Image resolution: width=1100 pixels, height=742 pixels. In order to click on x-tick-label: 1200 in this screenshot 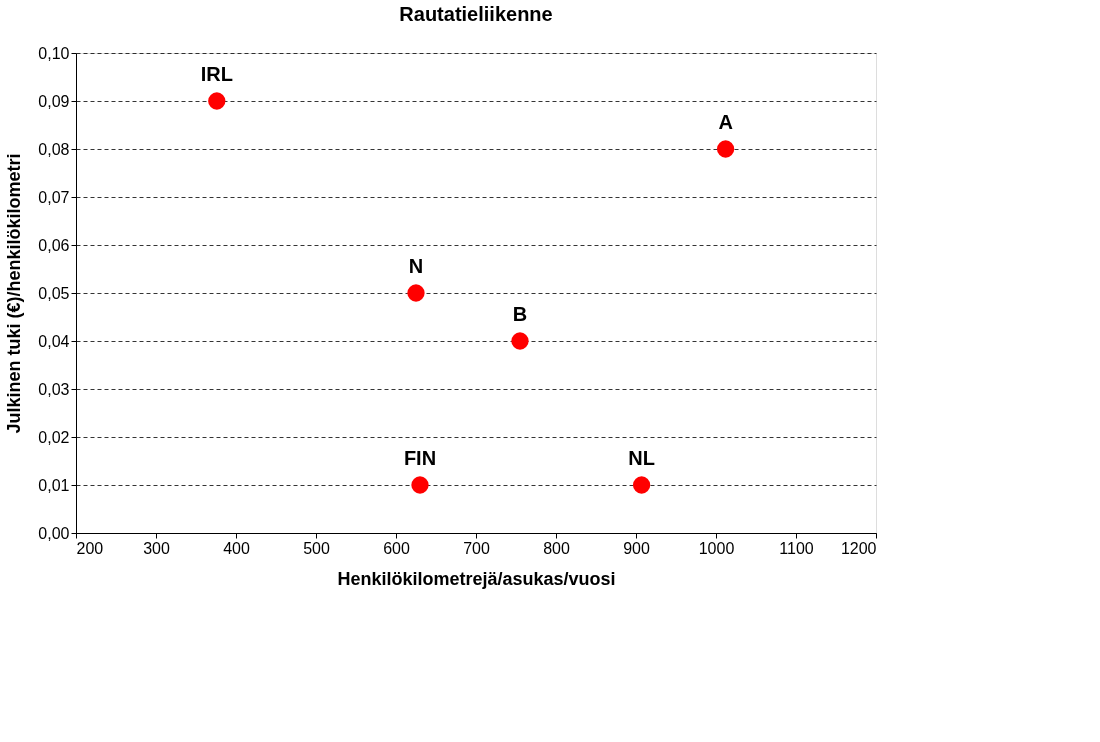, I will do `click(858, 548)`.